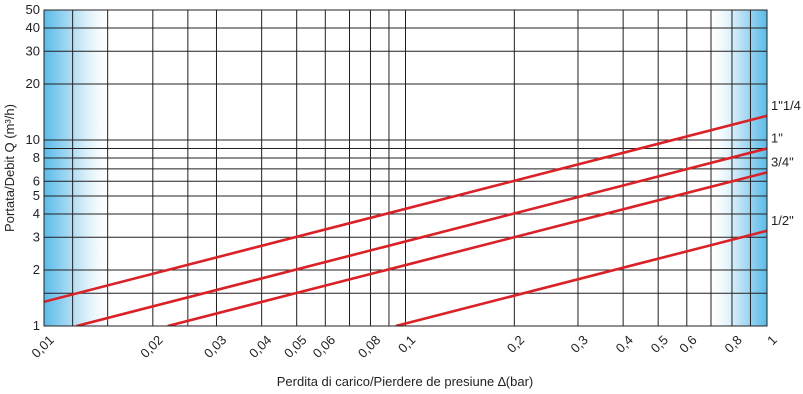 Image resolution: width=803 pixels, height=394 pixels. What do you see at coordinates (581, 277) in the screenshot?
I see `series-line` at bounding box center [581, 277].